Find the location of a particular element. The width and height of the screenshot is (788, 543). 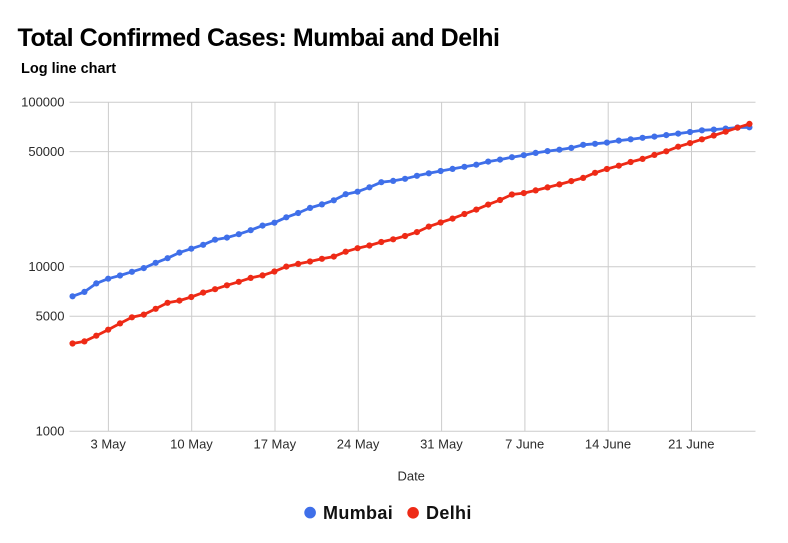

svg-text: 50000 is located at coordinates (46, 151).